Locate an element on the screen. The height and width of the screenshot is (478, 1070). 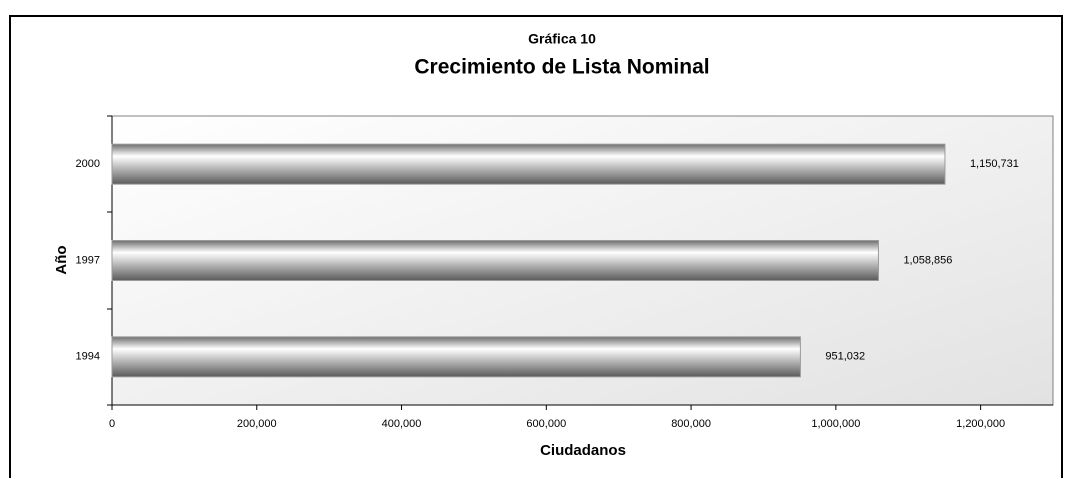
y-axis-label: Año is located at coordinates (61, 259).